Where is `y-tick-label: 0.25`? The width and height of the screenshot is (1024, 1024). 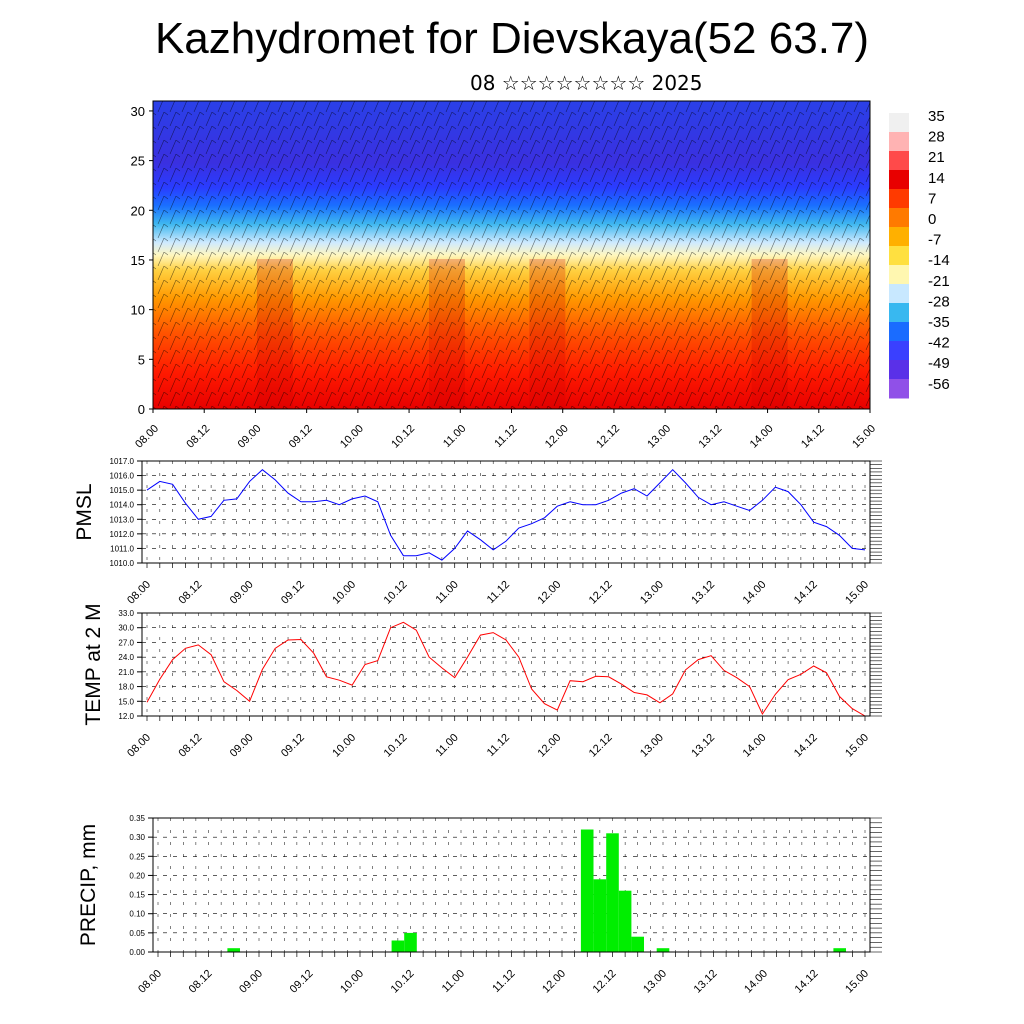
y-tick-label: 0.25 is located at coordinates (137, 856).